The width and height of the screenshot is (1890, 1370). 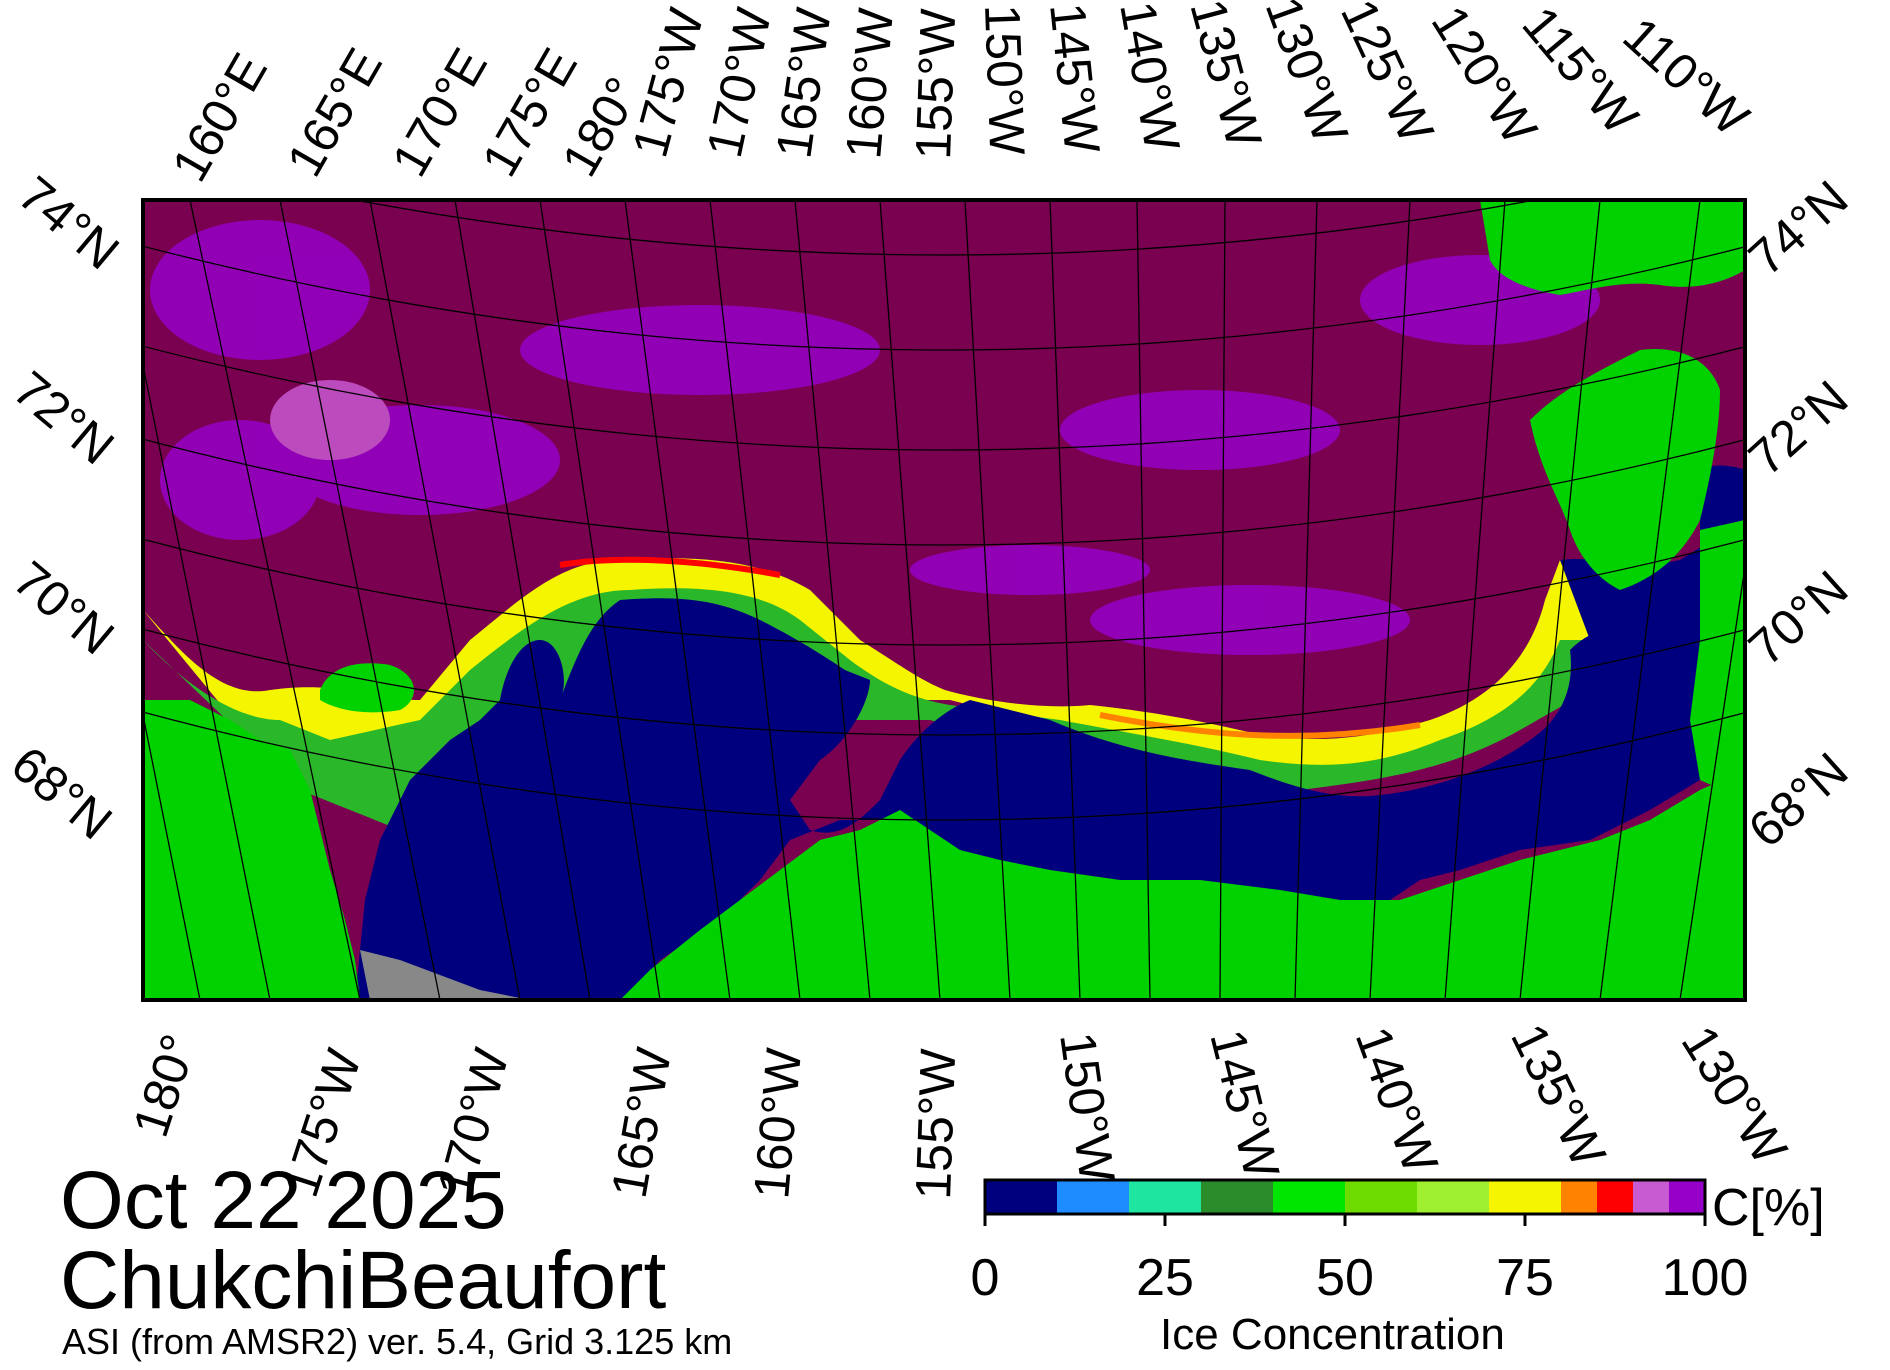 What do you see at coordinates (1768, 1208) in the screenshot?
I see `colorbar-unit: C[%]` at bounding box center [1768, 1208].